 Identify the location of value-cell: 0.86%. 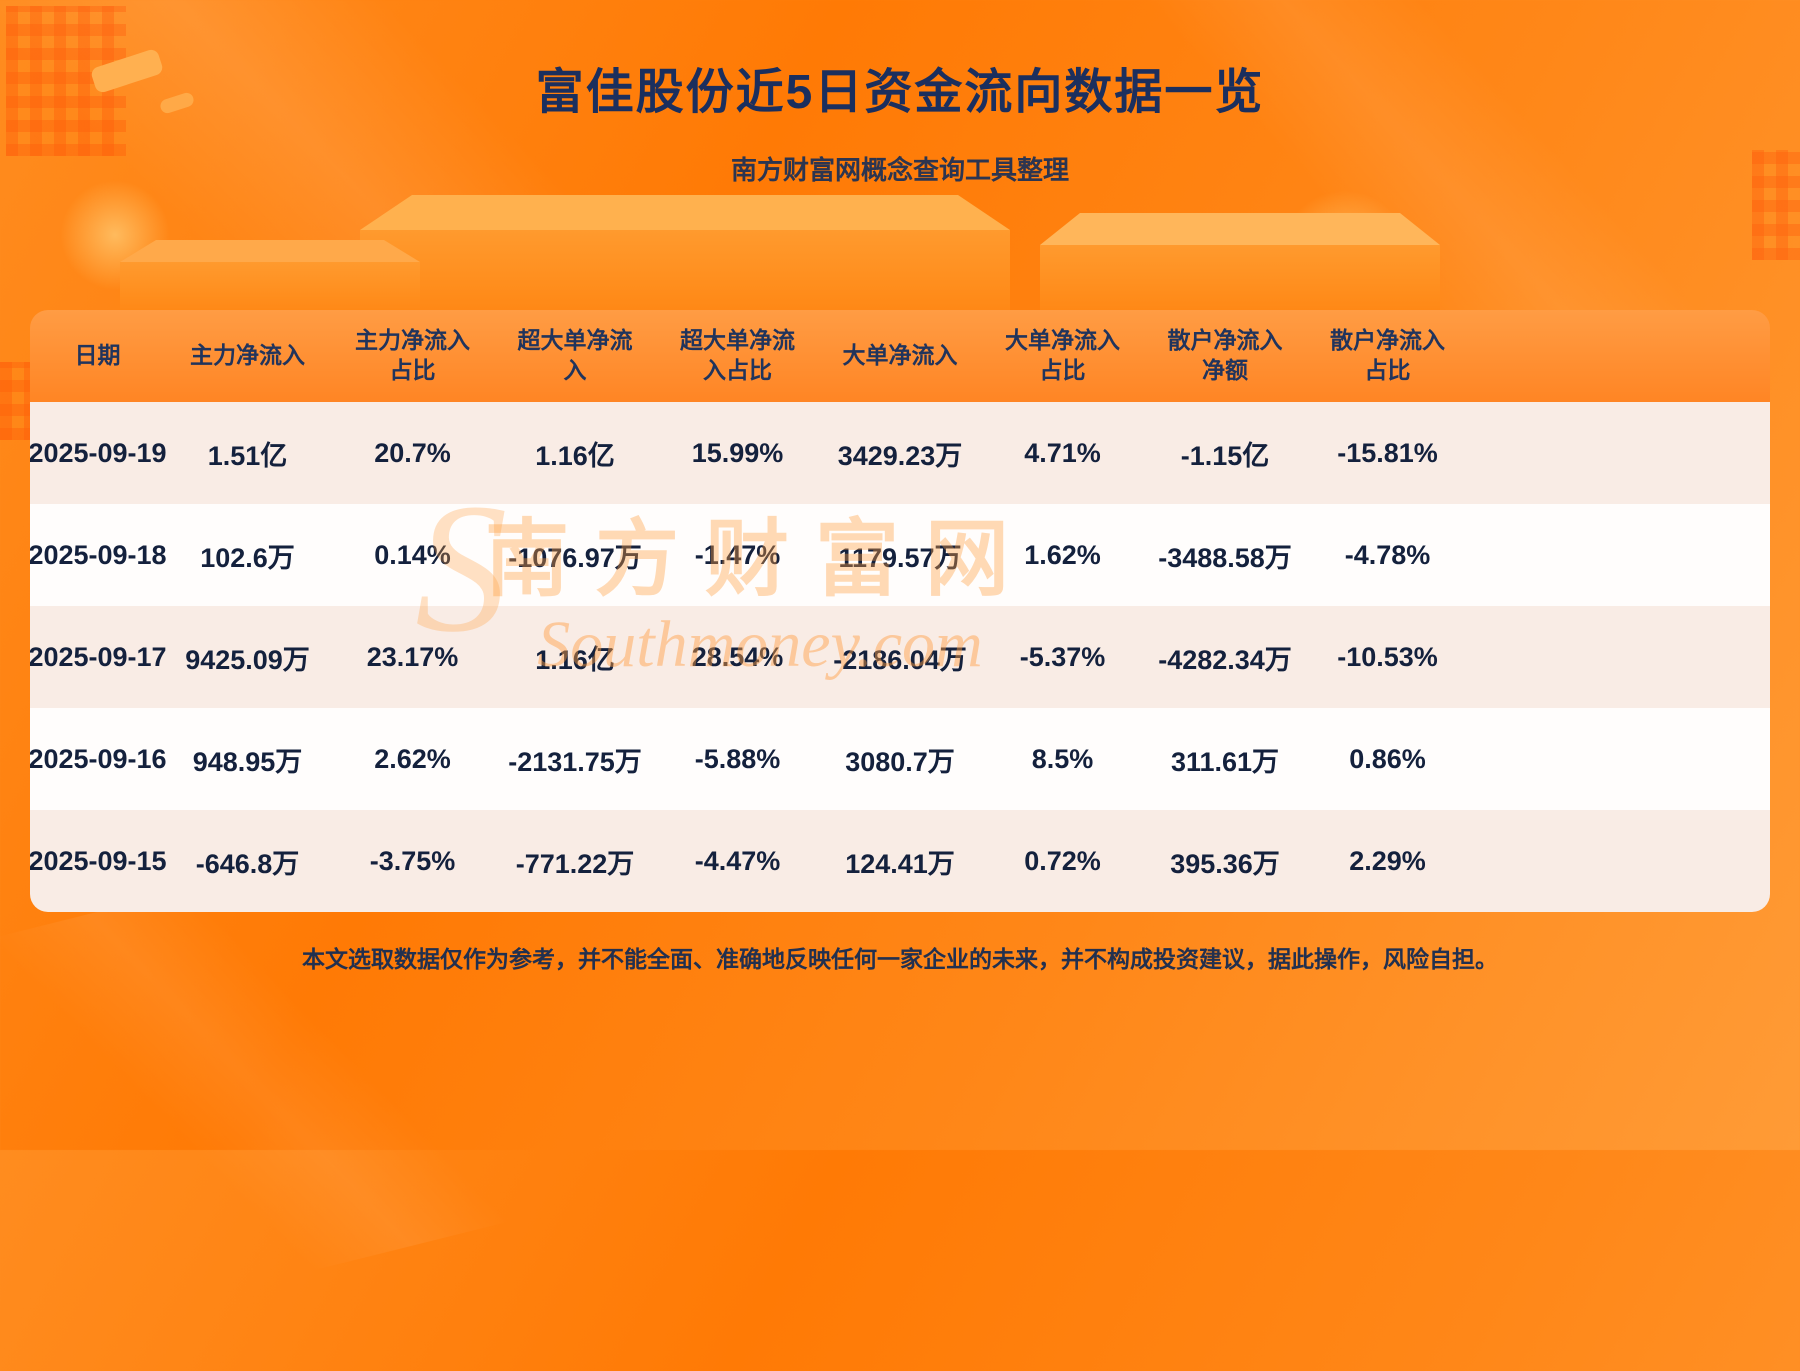
(1387, 758).